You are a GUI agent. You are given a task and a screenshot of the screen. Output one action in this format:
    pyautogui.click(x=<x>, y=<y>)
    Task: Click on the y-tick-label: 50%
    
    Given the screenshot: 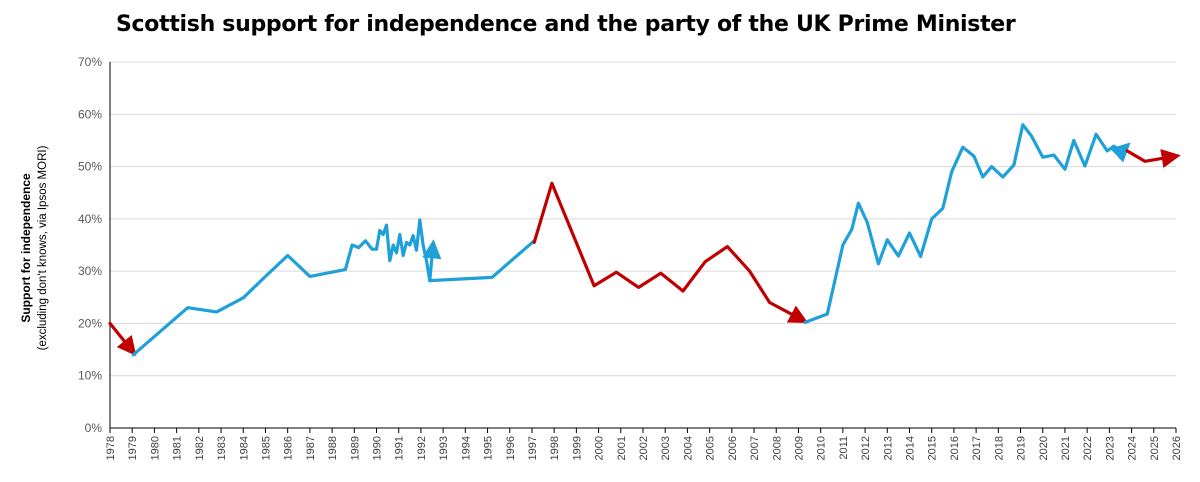 What is the action you would take?
    pyautogui.click(x=90, y=167)
    